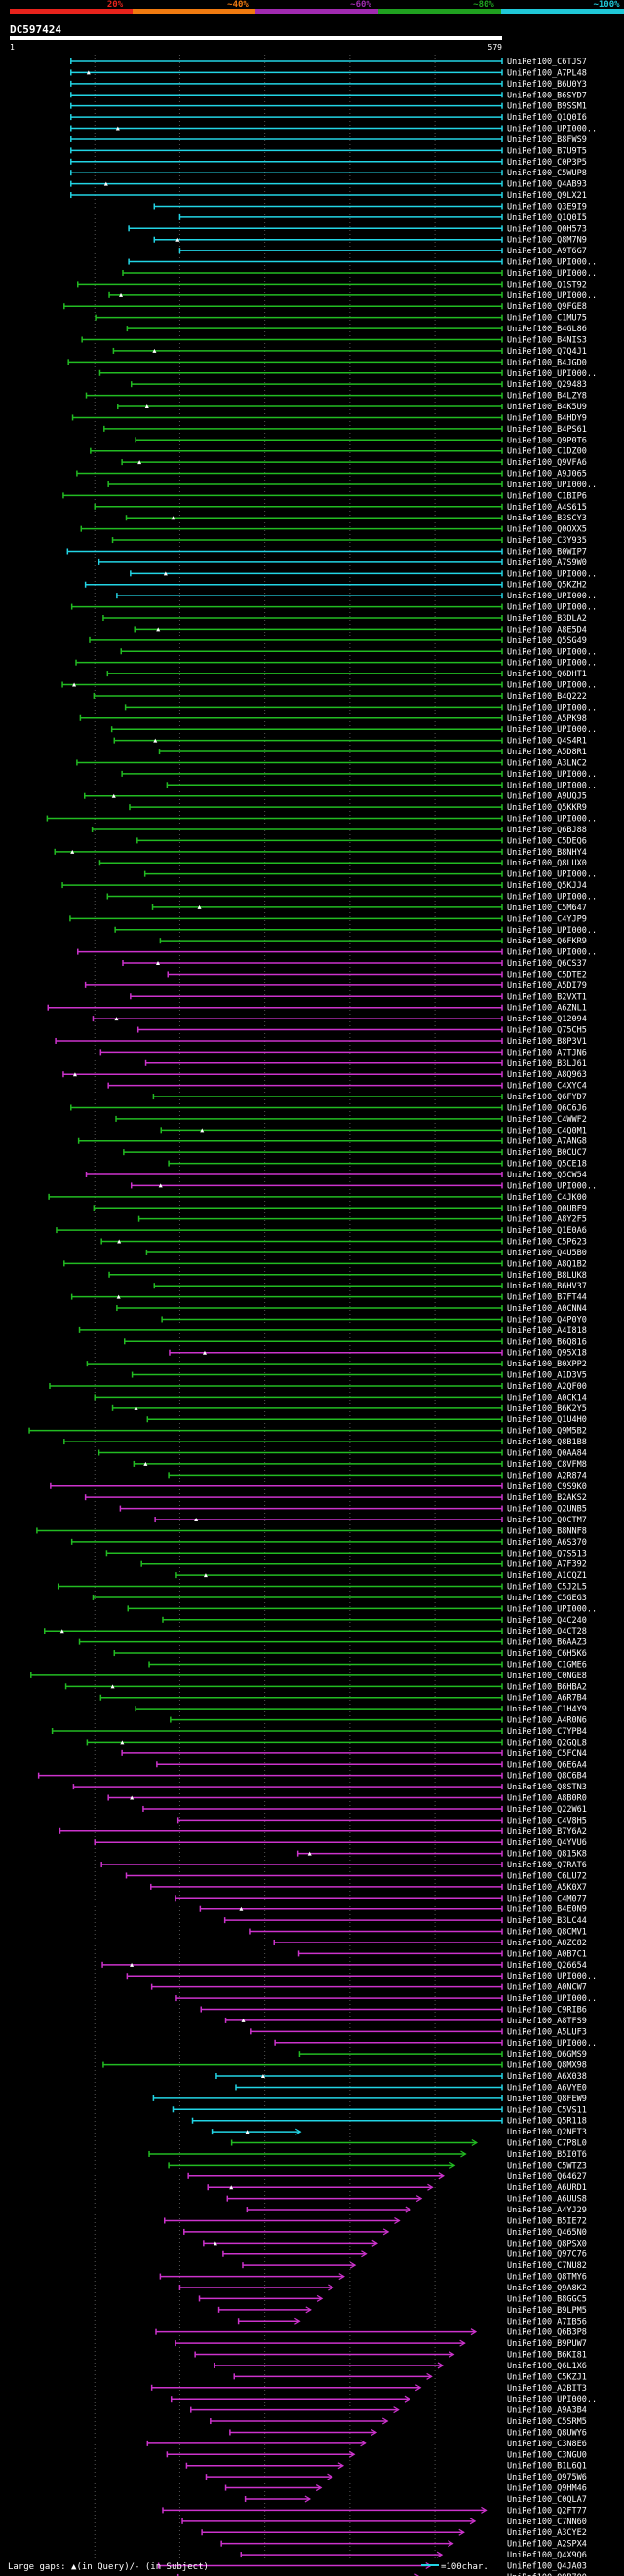  Describe the element at coordinates (547, 1687) in the screenshot. I see `row-label: UniRef100_B6HBA2` at that location.